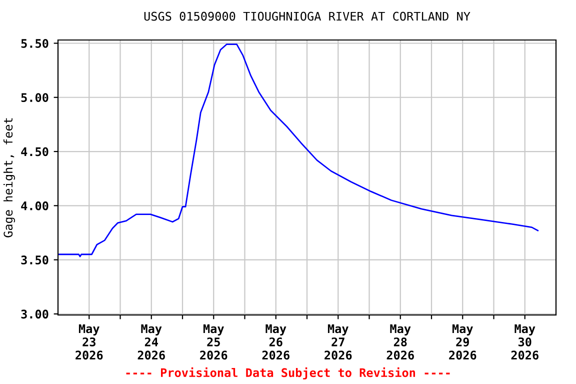  What do you see at coordinates (276, 342) in the screenshot?
I see `x-tick-label: May 26 2026` at bounding box center [276, 342].